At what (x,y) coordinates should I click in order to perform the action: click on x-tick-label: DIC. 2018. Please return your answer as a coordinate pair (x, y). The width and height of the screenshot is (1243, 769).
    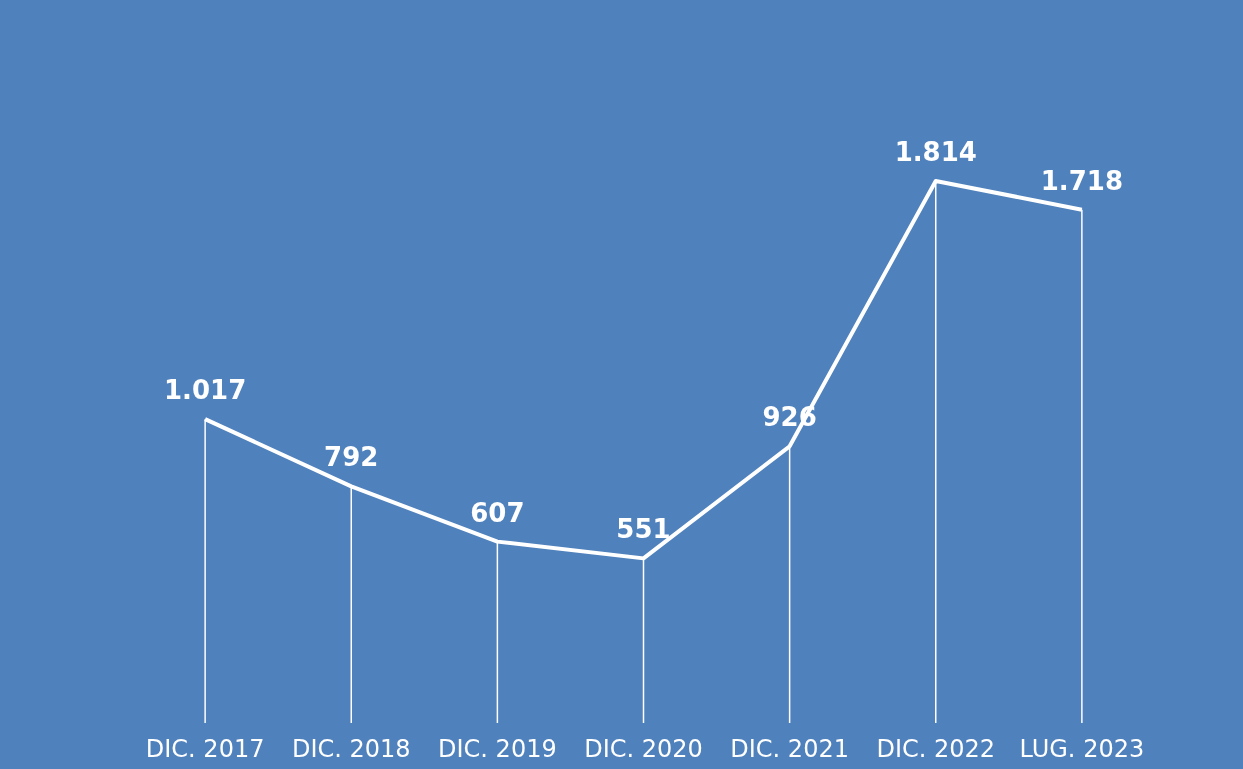
    Looking at the image, I should click on (351, 748).